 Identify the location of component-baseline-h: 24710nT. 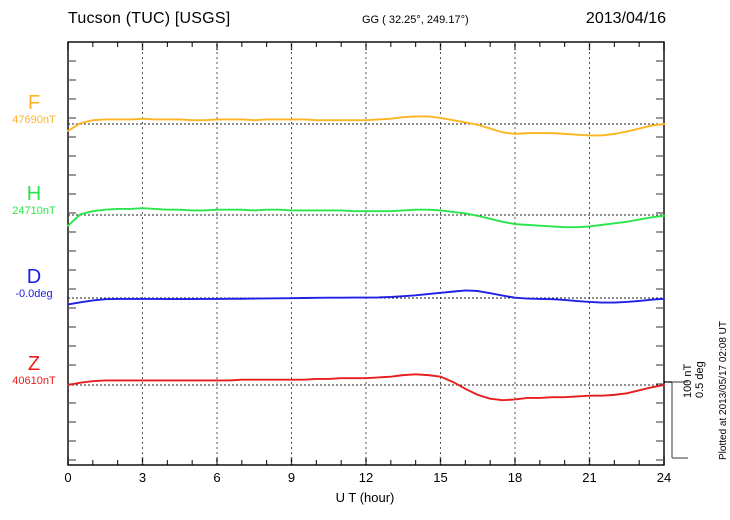
(34, 211).